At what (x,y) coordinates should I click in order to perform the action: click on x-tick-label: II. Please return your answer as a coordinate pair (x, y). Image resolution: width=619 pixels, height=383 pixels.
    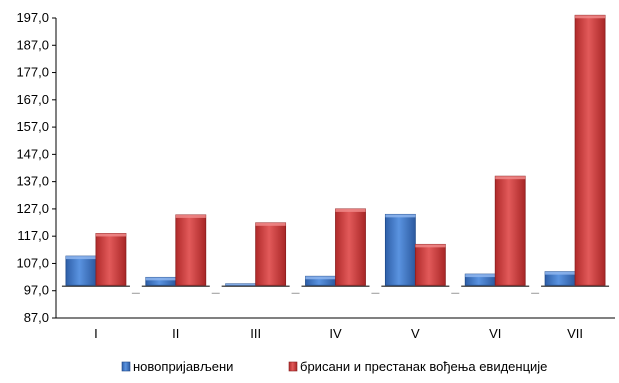
    Looking at the image, I should click on (175, 333).